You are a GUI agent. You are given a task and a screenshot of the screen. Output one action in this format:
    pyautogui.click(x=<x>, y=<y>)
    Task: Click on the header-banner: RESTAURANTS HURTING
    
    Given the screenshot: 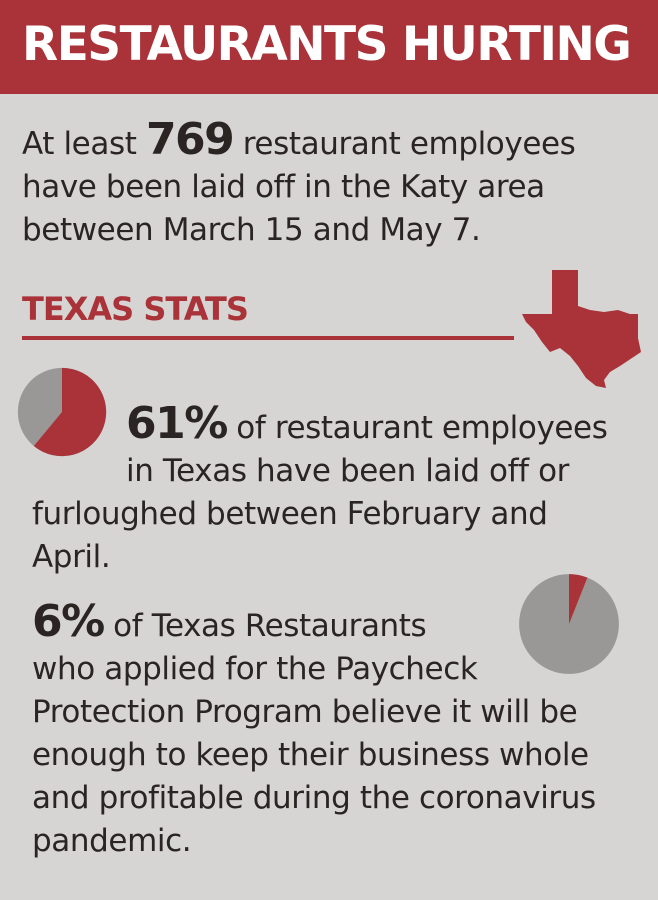 What is the action you would take?
    pyautogui.click(x=329, y=47)
    